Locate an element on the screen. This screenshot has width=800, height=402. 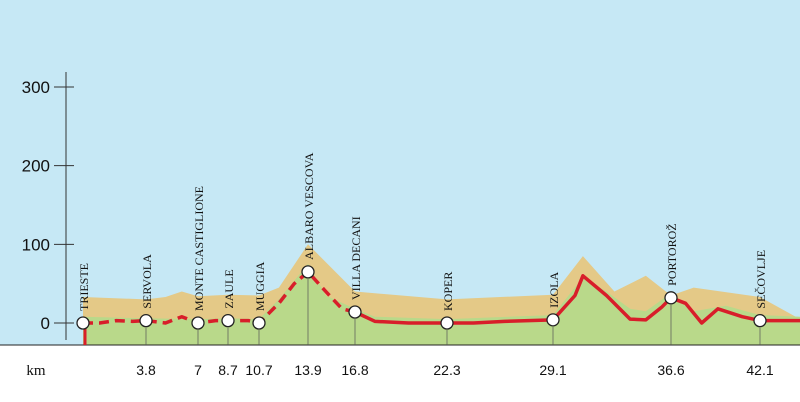
x-tick-label: 22.3 is located at coordinates (446, 370).